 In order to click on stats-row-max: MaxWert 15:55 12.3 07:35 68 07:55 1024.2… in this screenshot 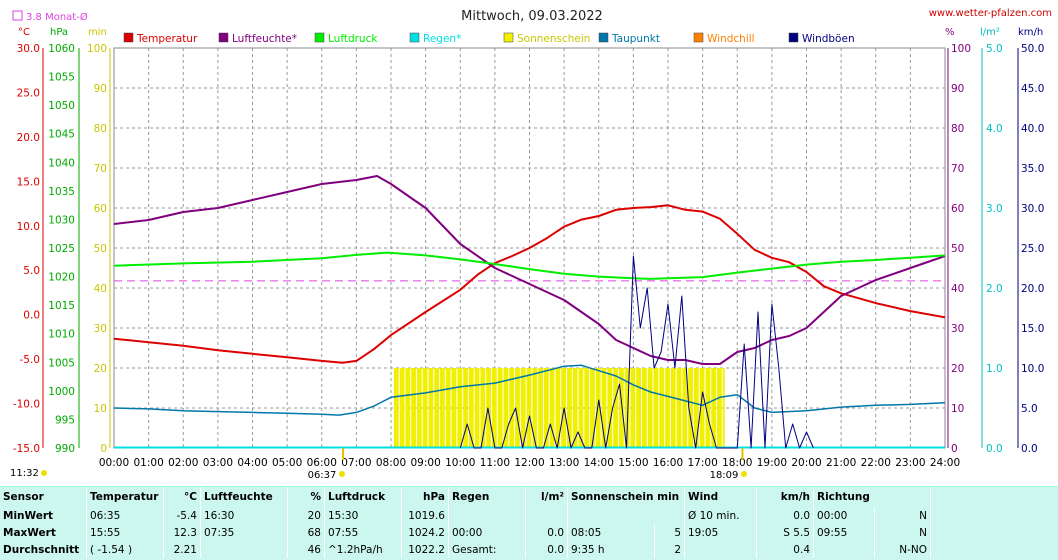, I will do `click(466, 532)`.